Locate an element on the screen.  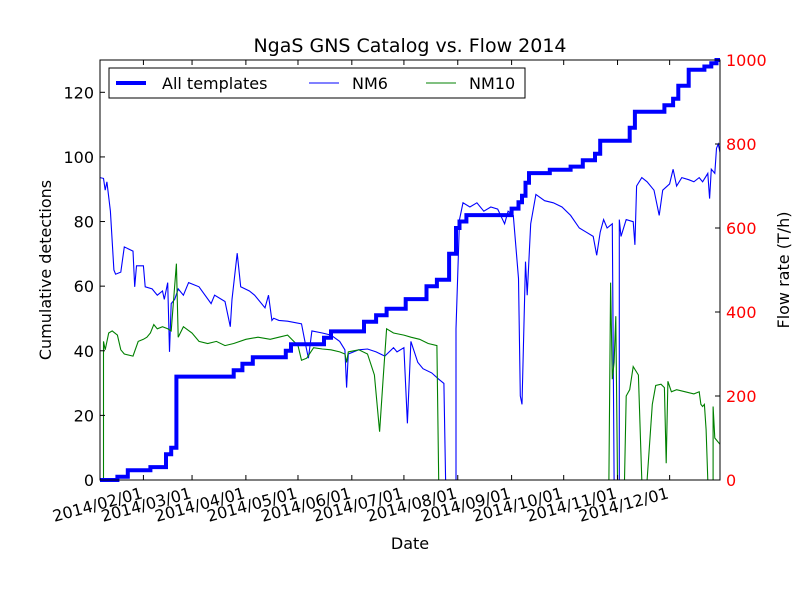
y-tick-label: 80 is located at coordinates (84, 222).